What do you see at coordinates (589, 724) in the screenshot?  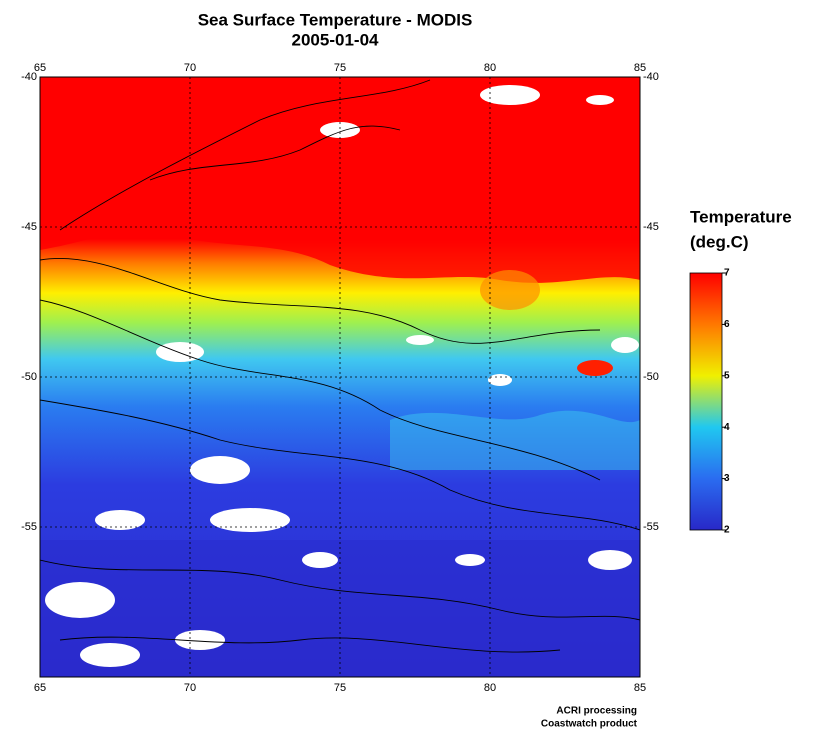 I see `credit: Coastwatch product` at bounding box center [589, 724].